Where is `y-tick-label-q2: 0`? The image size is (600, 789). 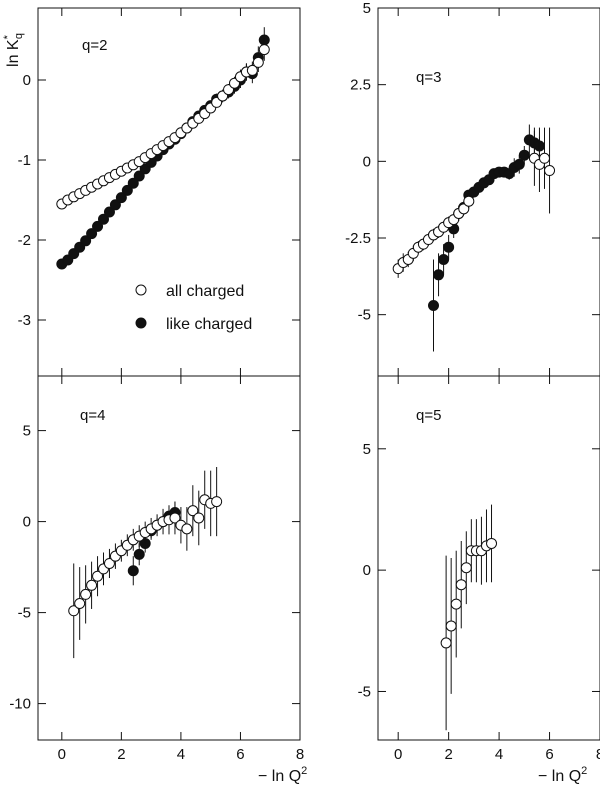 y-tick-label-q2: 0 is located at coordinates (27, 80).